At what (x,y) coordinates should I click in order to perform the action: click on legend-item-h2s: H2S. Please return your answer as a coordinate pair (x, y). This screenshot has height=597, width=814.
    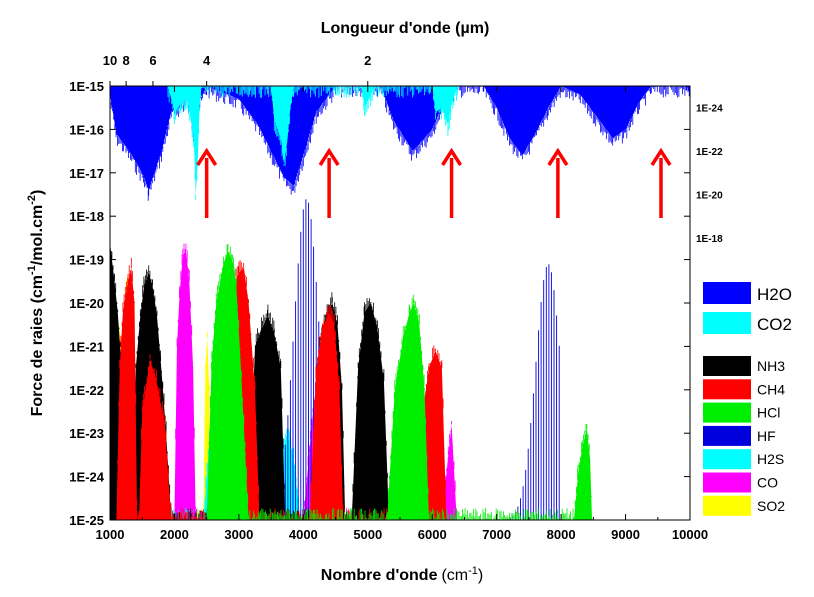
    Looking at the image, I should click on (743, 459).